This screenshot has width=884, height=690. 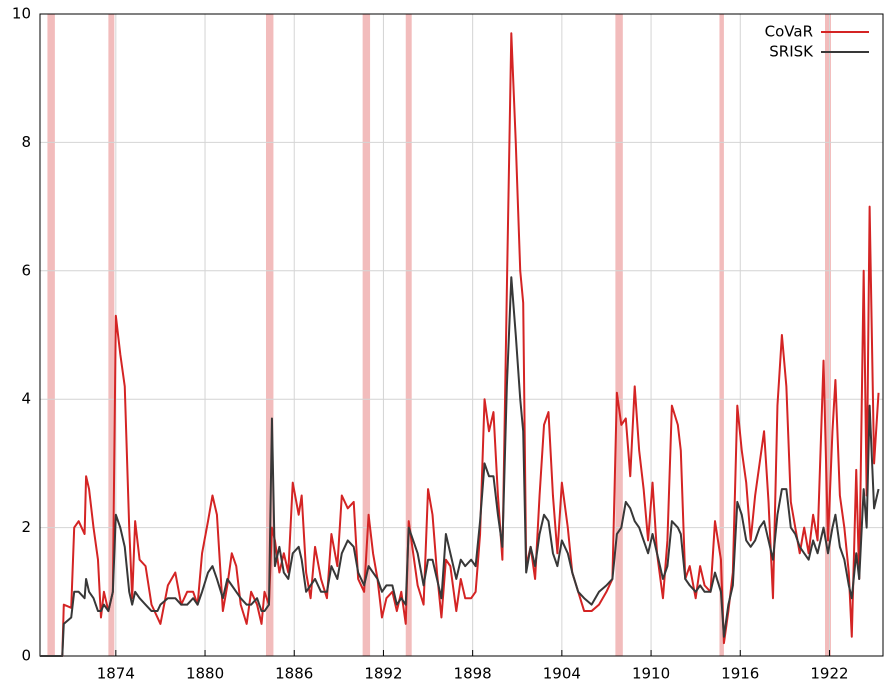 What do you see at coordinates (116, 674) in the screenshot?
I see `x-tick-label: 1874` at bounding box center [116, 674].